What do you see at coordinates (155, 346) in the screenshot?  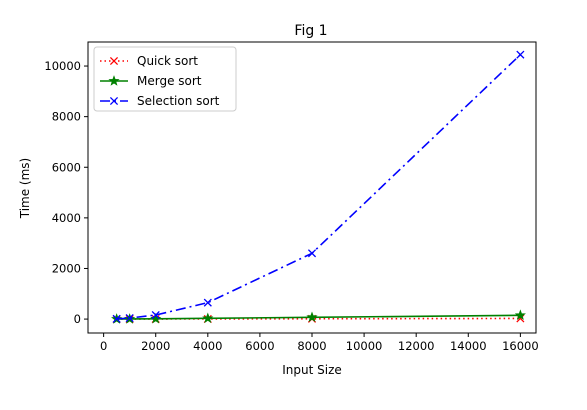 I see `x-tick-label: 2000` at bounding box center [155, 346].